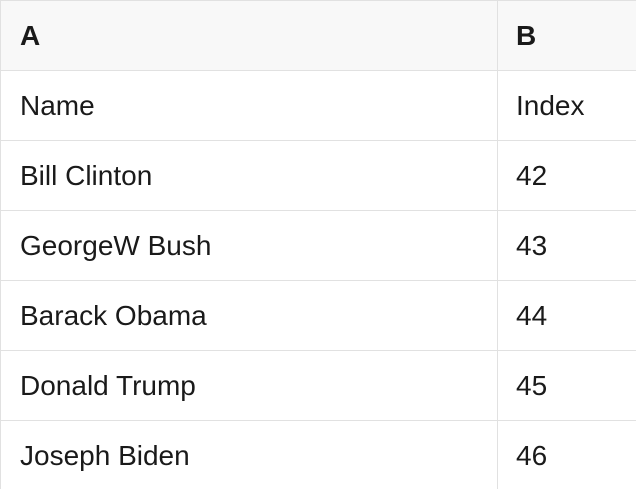 The width and height of the screenshot is (636, 489). I want to click on cell-name: Joseph Biden, so click(249, 454).